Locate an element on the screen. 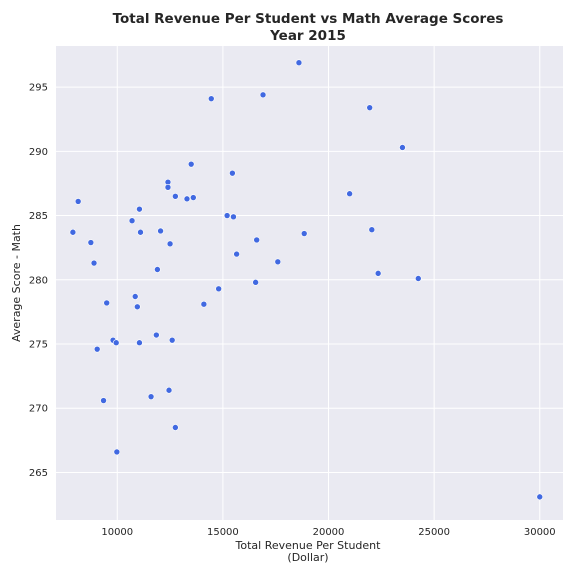 The width and height of the screenshot is (576, 576). x-axis-ticks: 10000 15000 20000 25000 30000 is located at coordinates (328, 532).